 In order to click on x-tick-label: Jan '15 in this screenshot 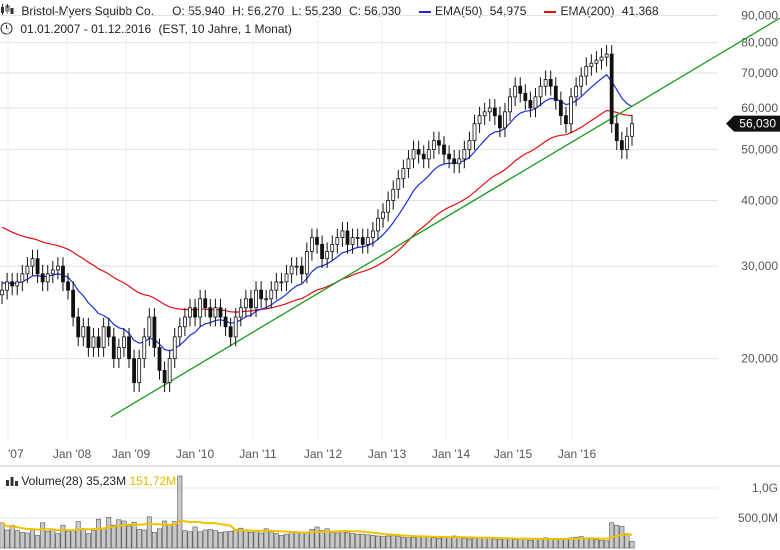, I will do `click(513, 454)`.